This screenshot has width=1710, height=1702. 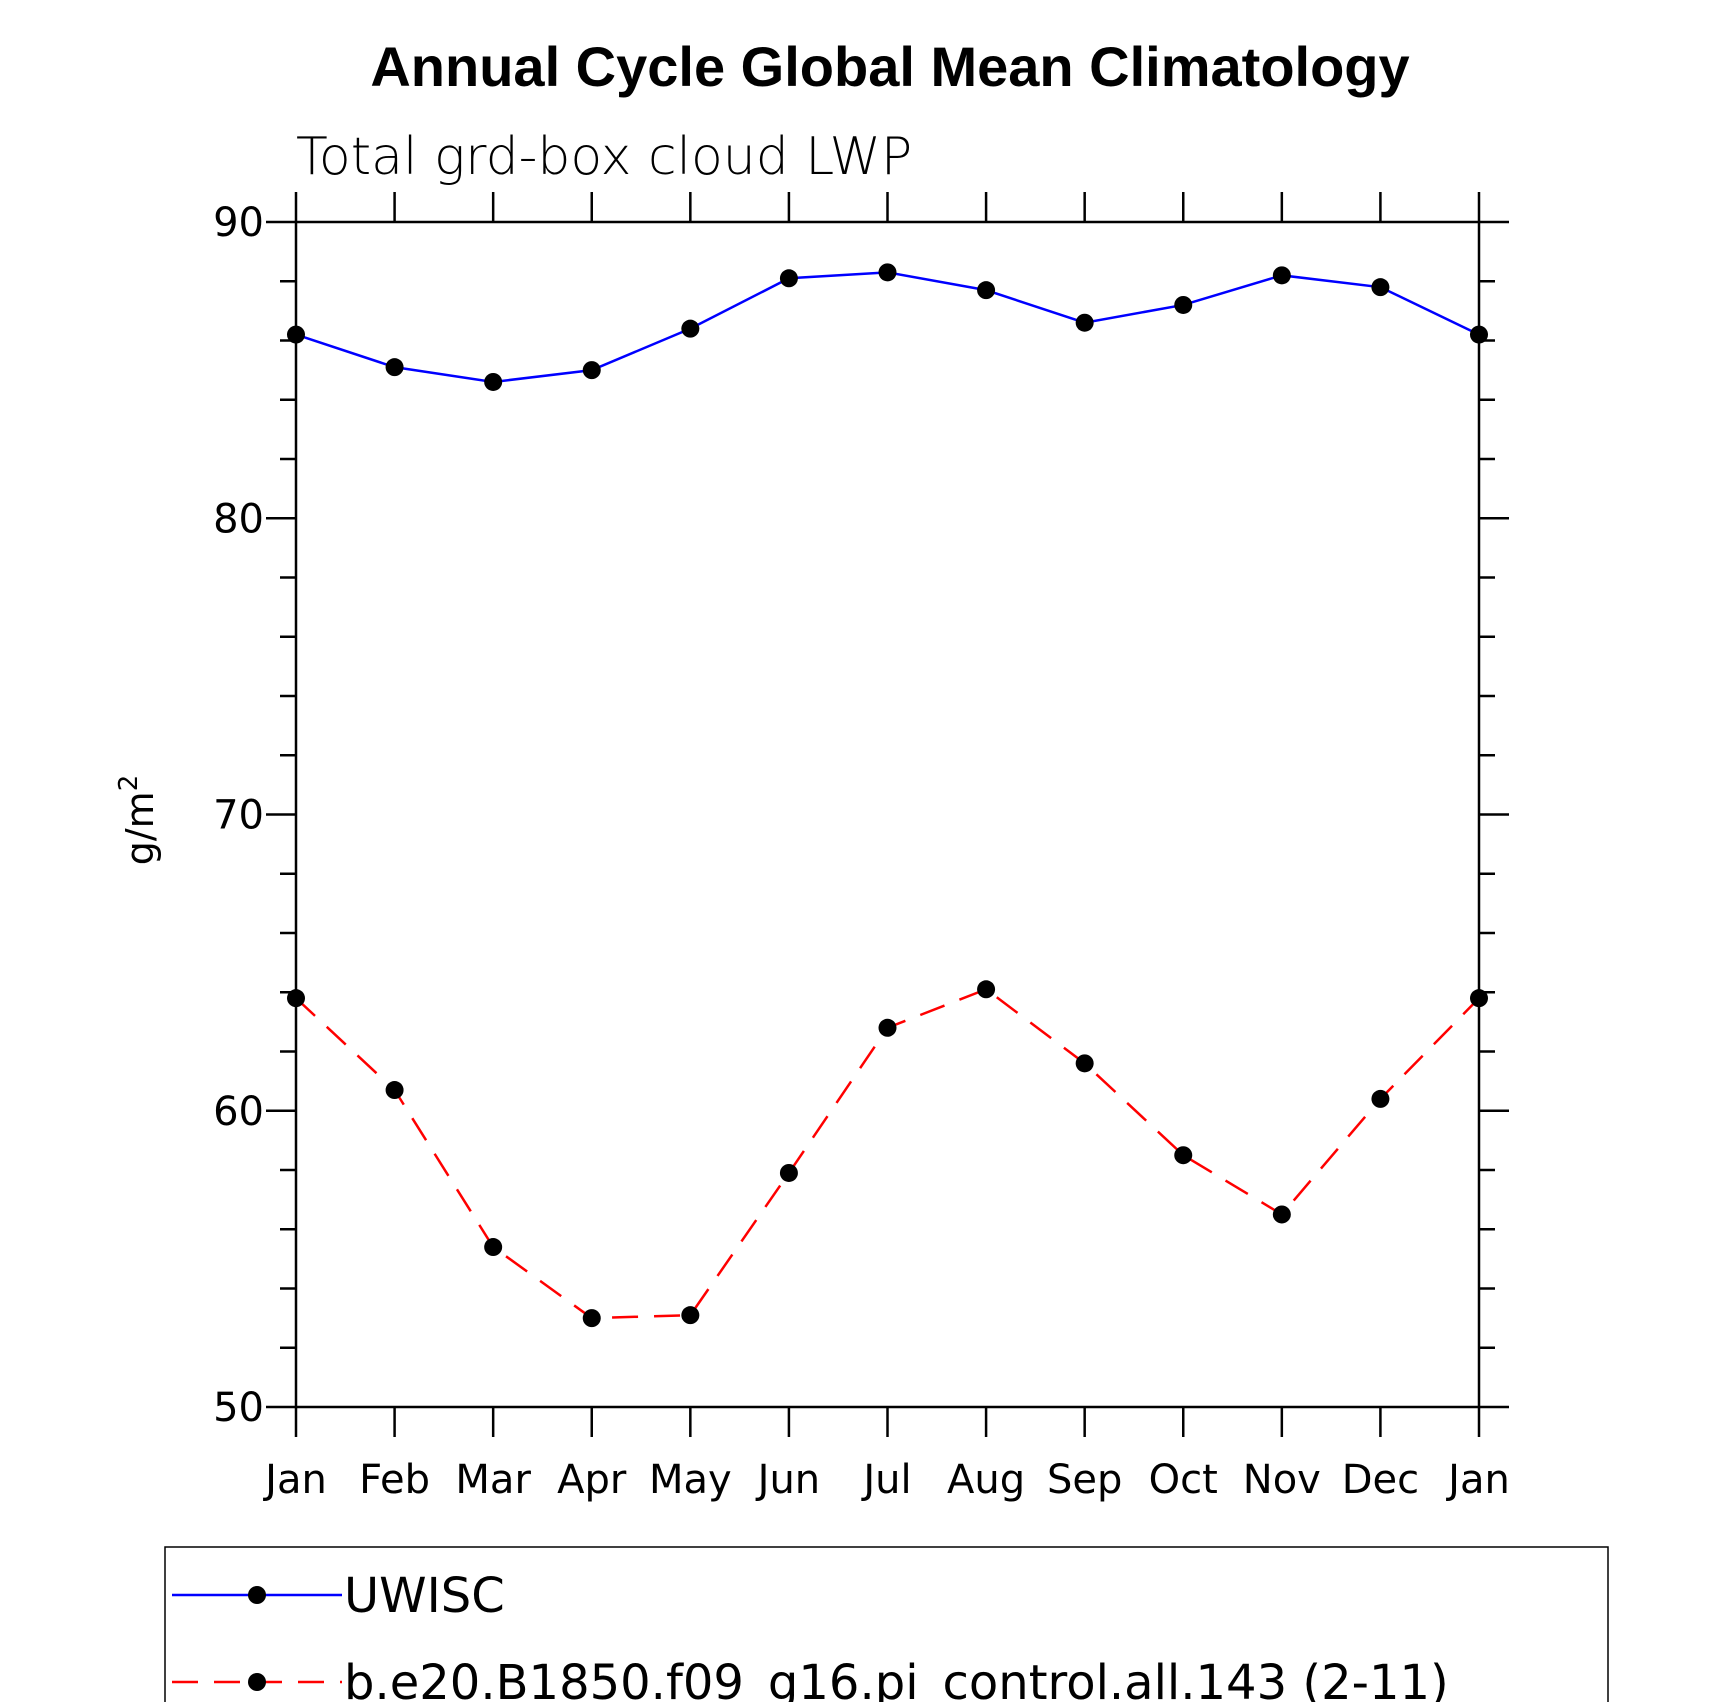 What do you see at coordinates (592, 1480) in the screenshot?
I see `x-tick-label: Apr` at bounding box center [592, 1480].